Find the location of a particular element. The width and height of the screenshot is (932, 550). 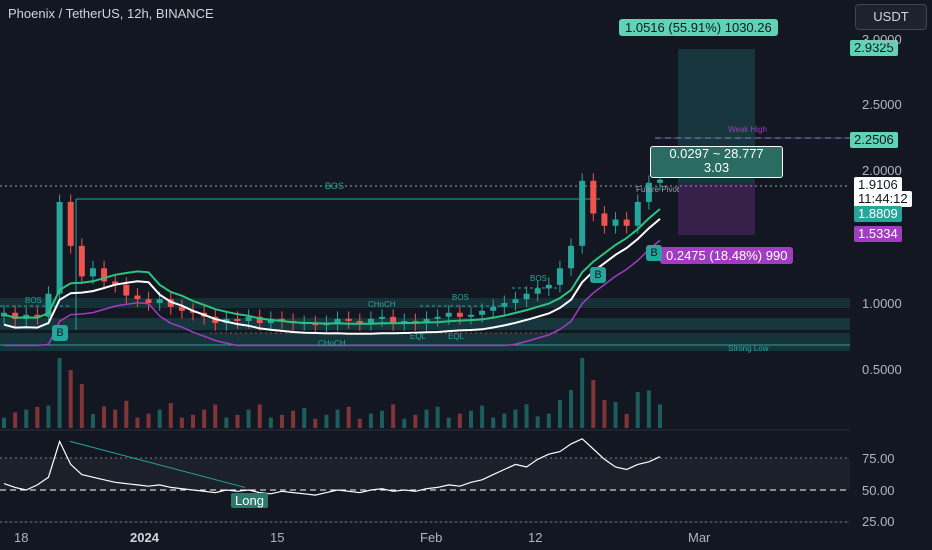

rsi-divergence-line is located at coordinates (157, 464).